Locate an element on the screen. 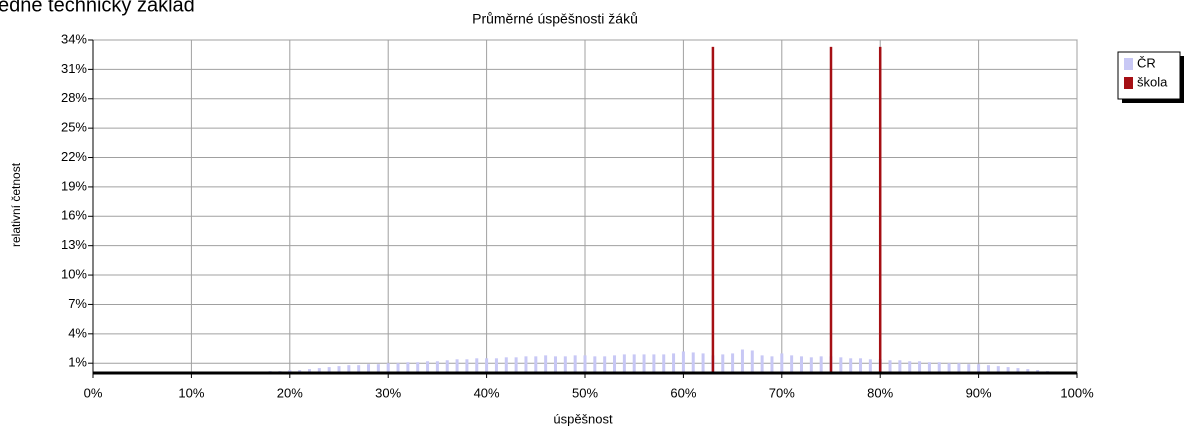 The image size is (1191, 437). heading: edné technický základ is located at coordinates (97, 8).